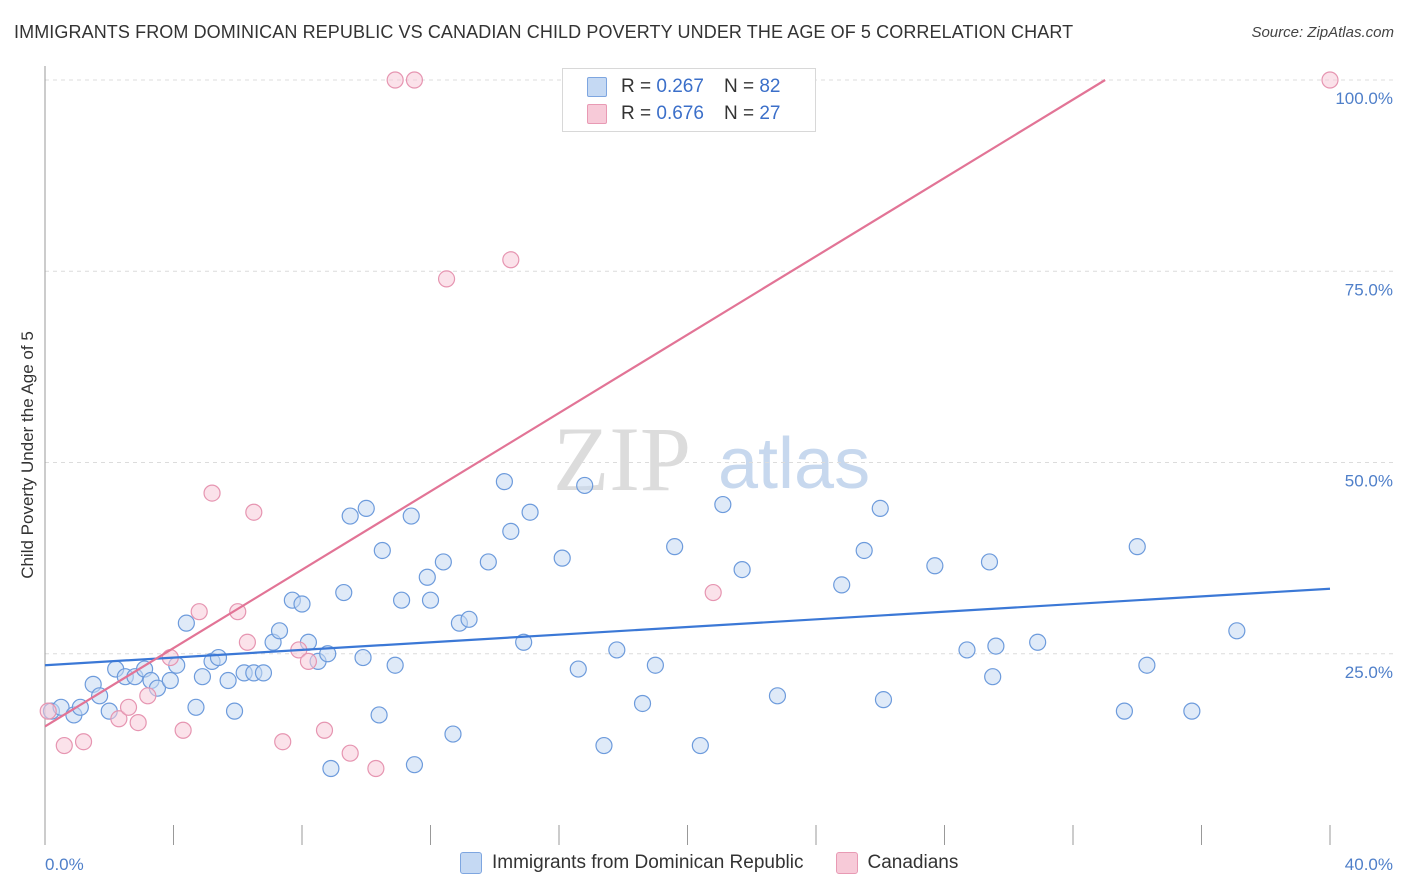  What do you see at coordinates (648, 862) in the screenshot?
I see `bottom-legend-label-series1: Immigrants from Dominican Republic` at bounding box center [648, 862].